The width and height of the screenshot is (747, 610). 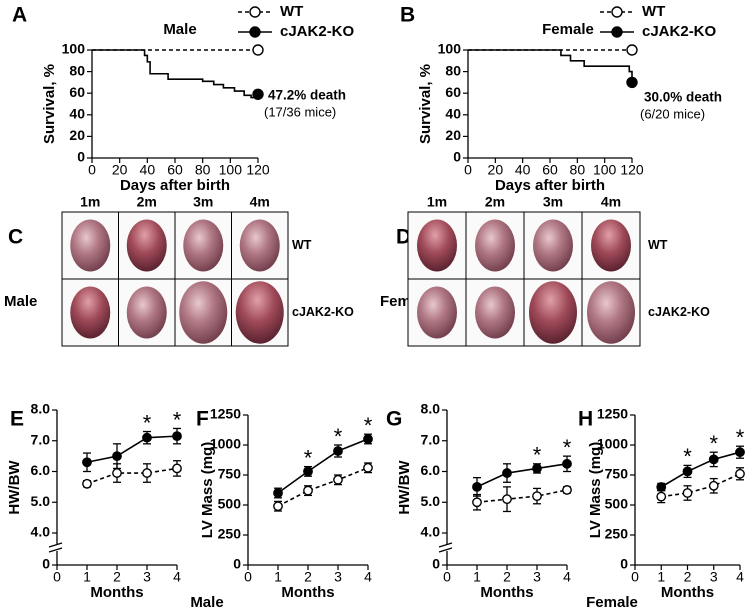 What do you see at coordinates (225, 414) in the screenshot?
I see `y-tick-label: 1250` at bounding box center [225, 414].